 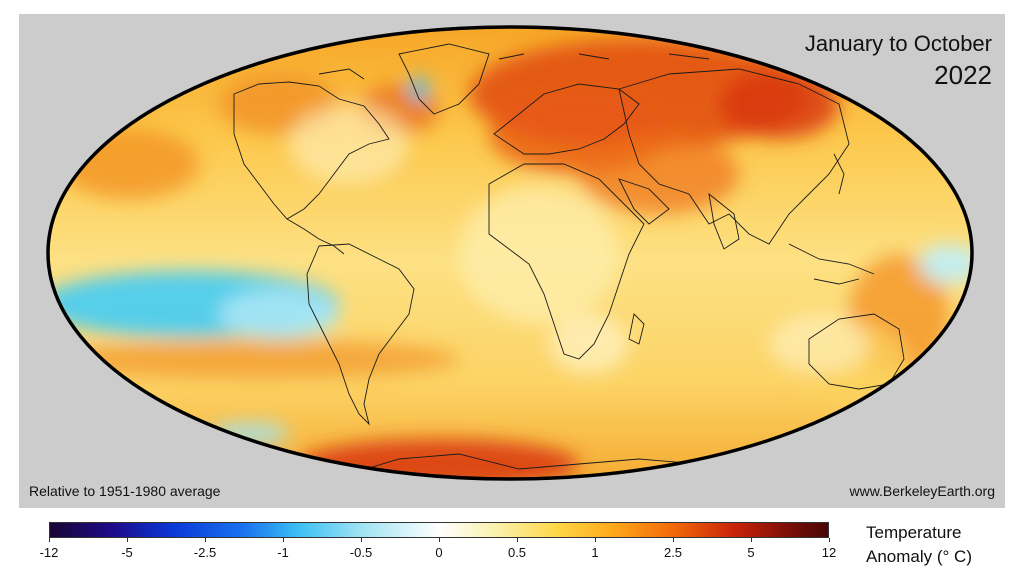 What do you see at coordinates (439, 552) in the screenshot?
I see `colorbar-tick-label: 0` at bounding box center [439, 552].